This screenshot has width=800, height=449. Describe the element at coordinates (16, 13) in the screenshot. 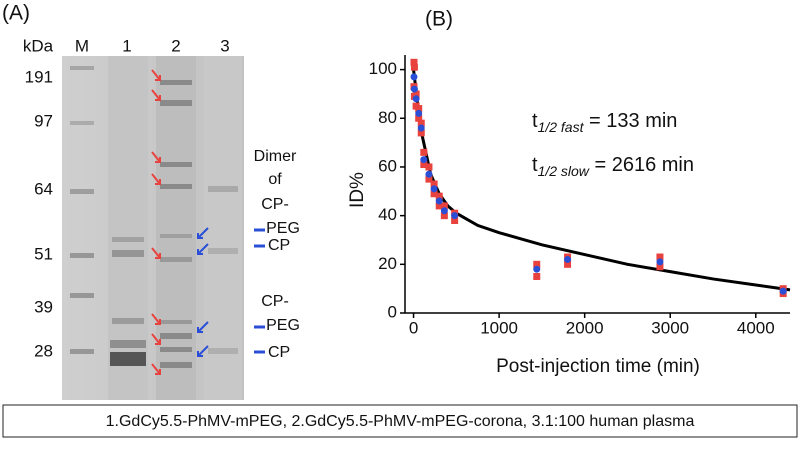

I see `panel-label: (A)` at that location.